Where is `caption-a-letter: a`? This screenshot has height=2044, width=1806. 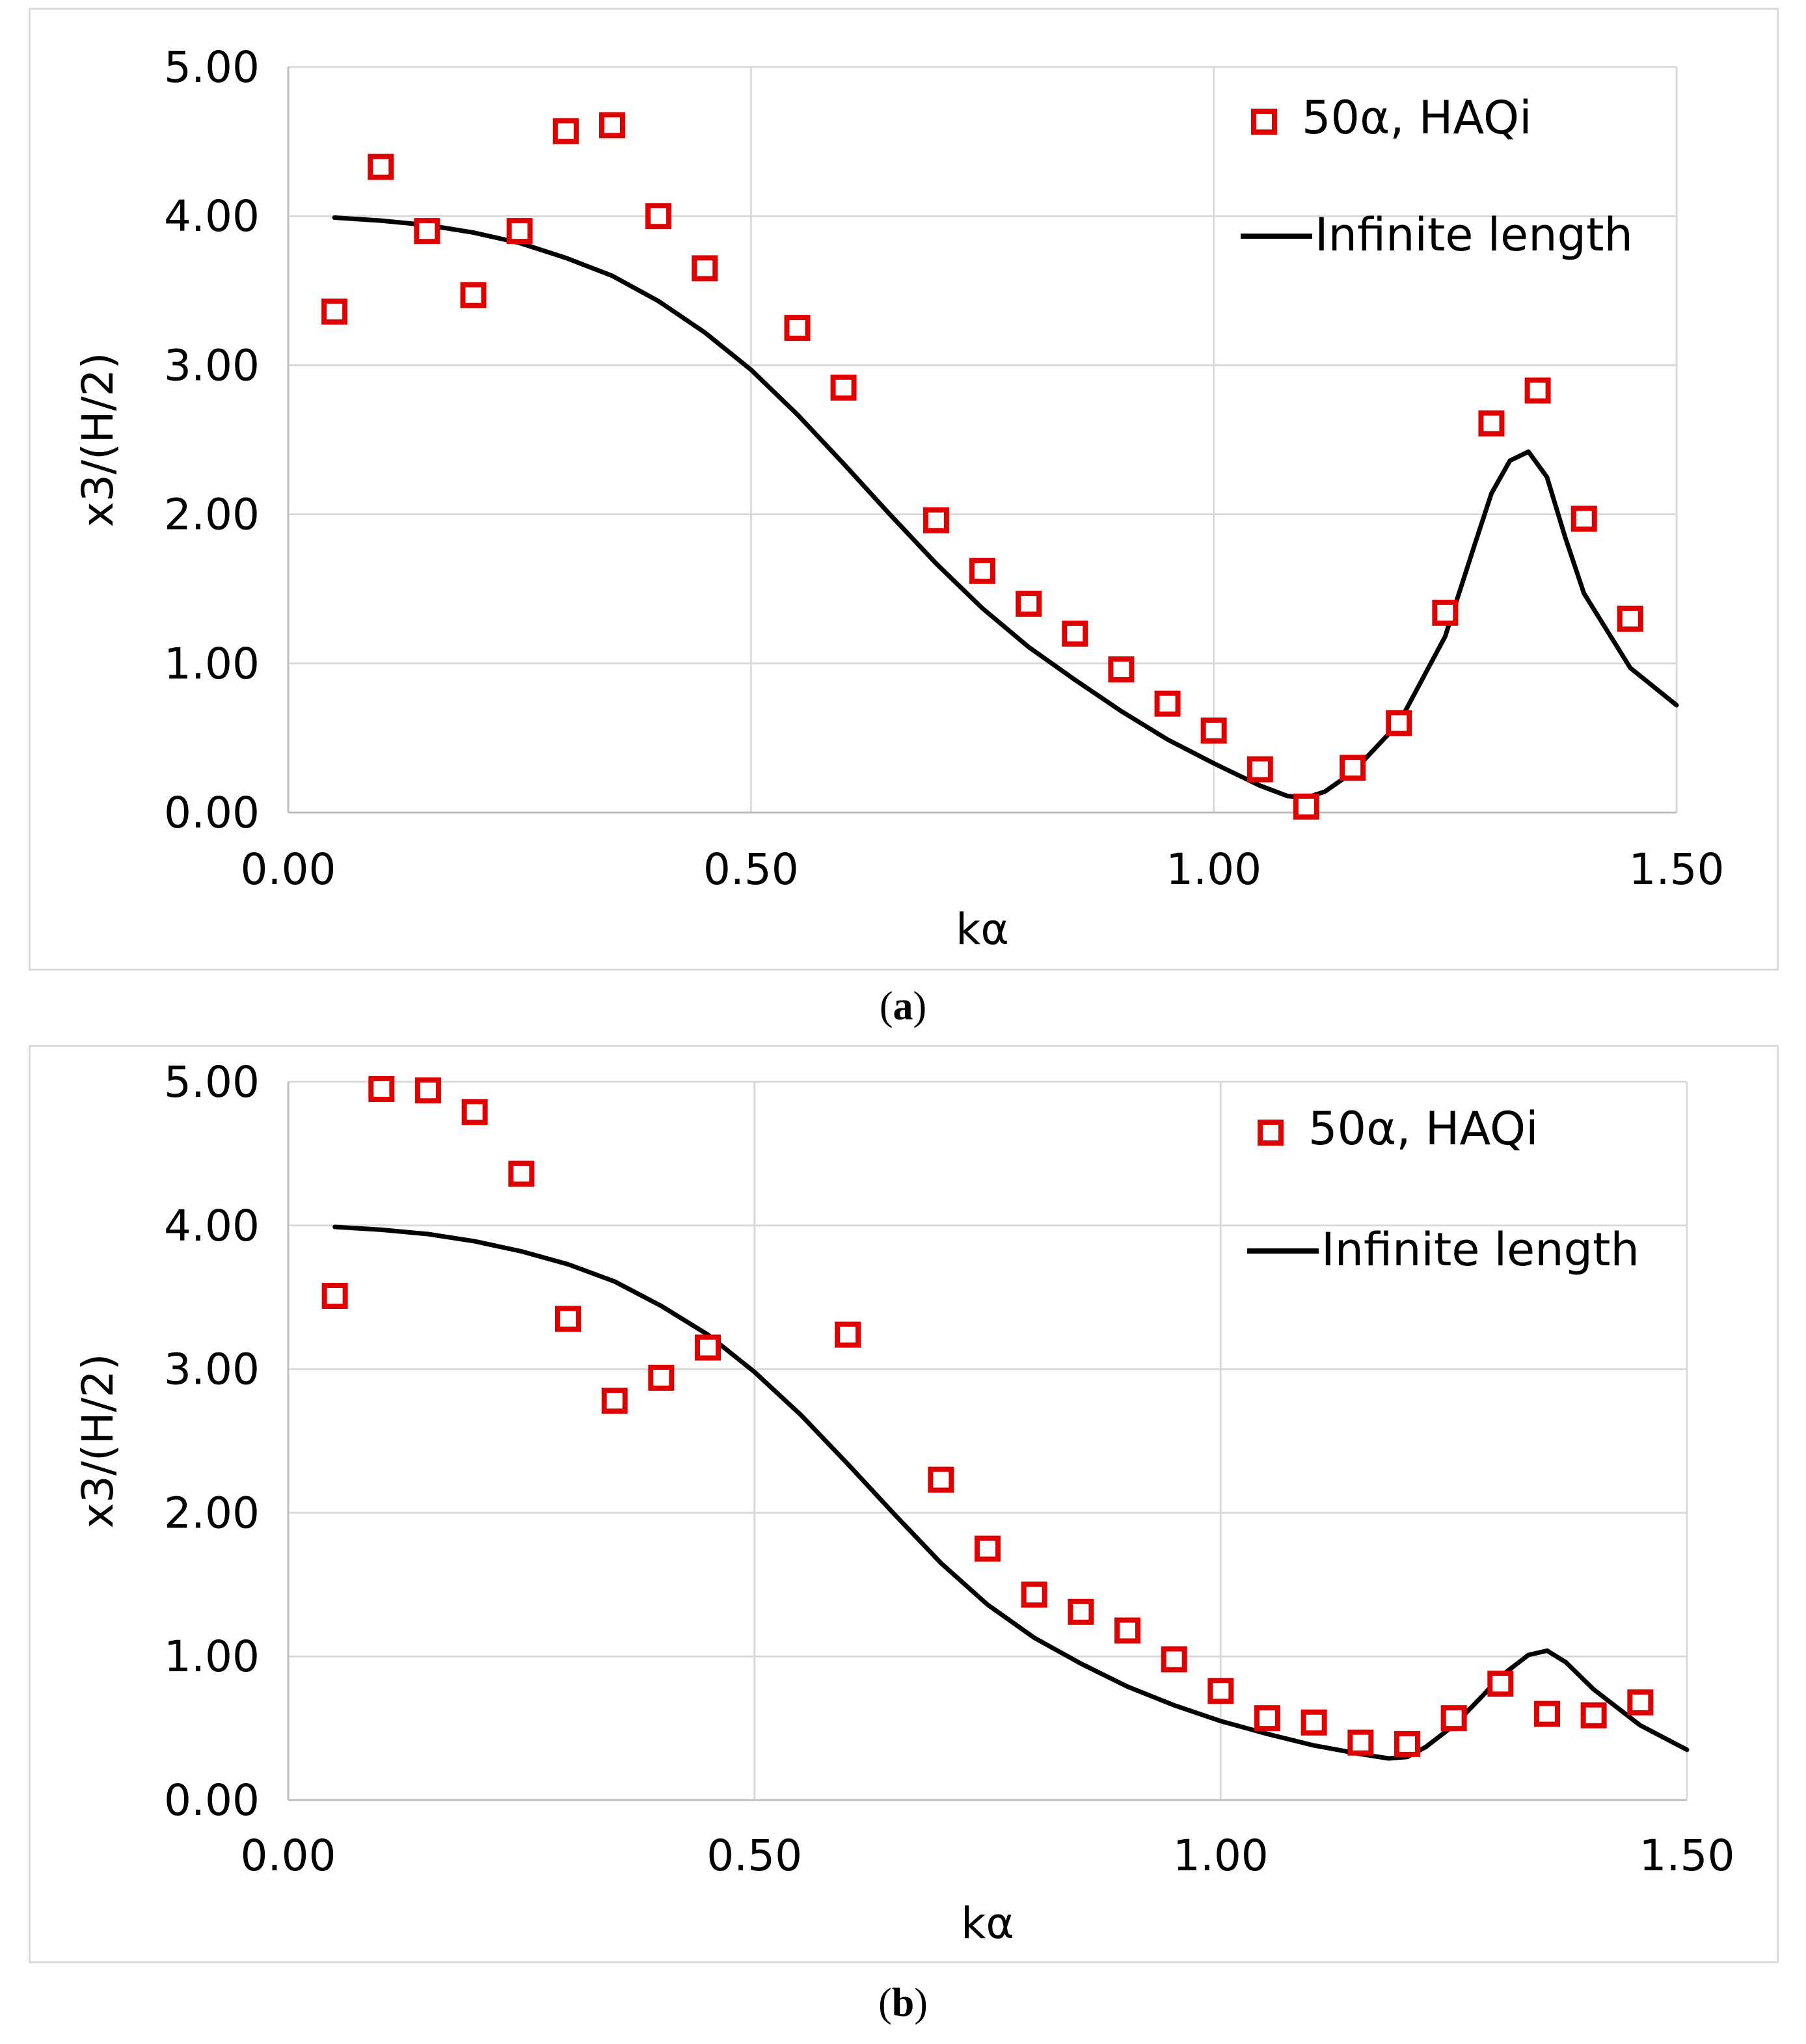
caption-a-letter: a is located at coordinates (903, 1006).